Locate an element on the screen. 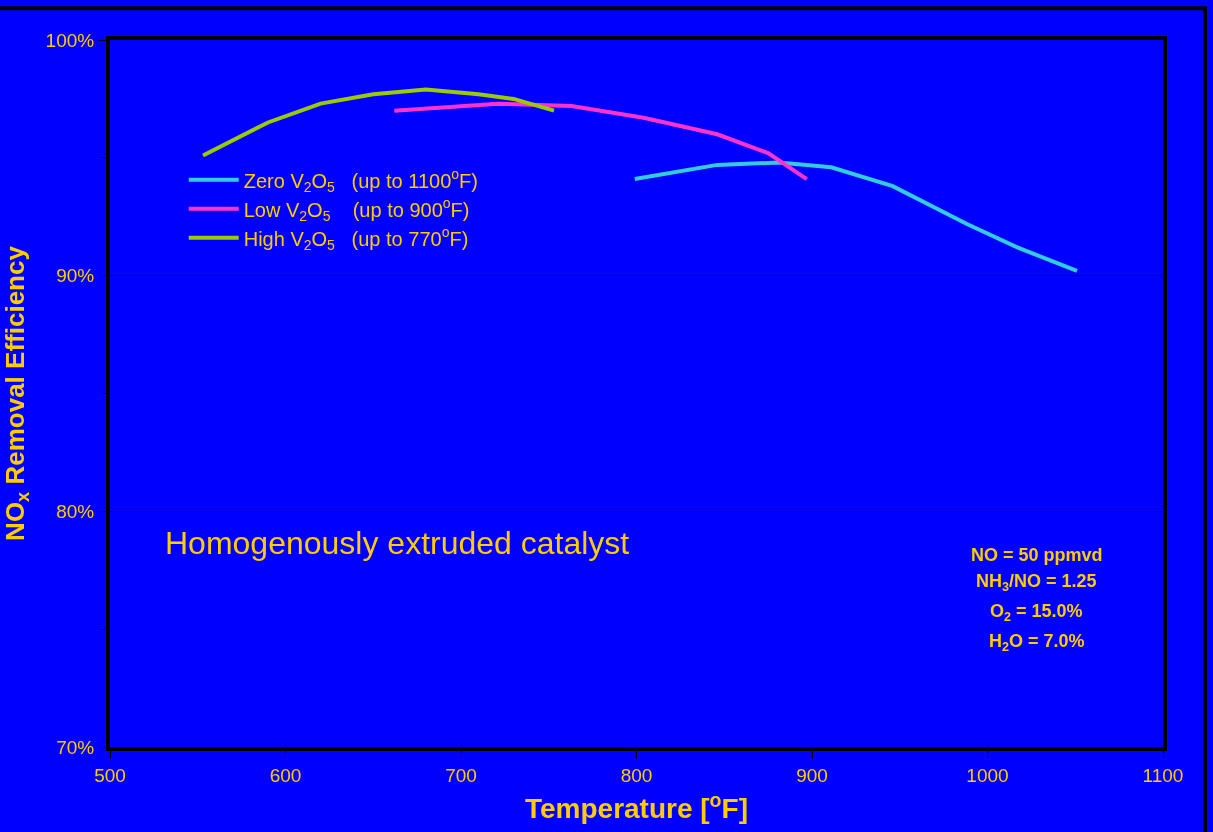  y-tick-label: 100% is located at coordinates (70, 40).